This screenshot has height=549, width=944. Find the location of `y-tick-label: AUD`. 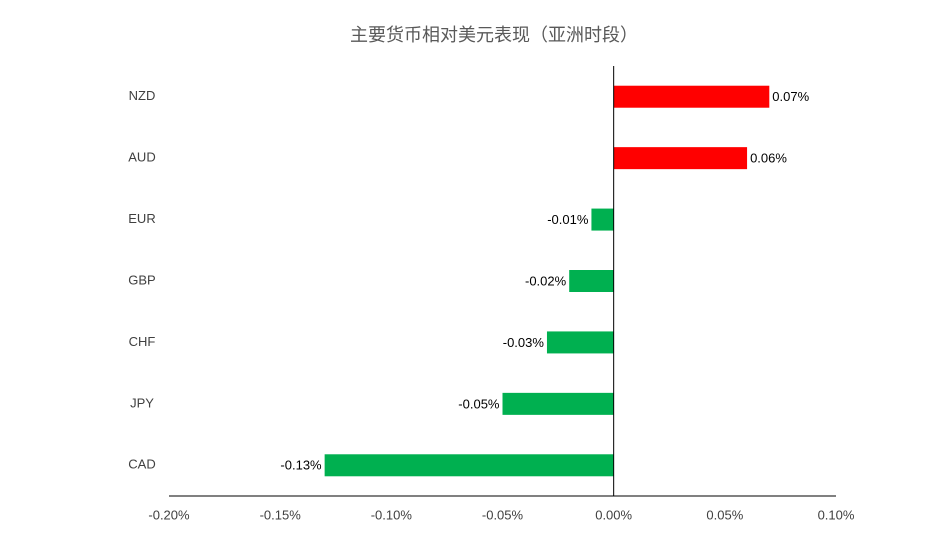

y-tick-label: AUD is located at coordinates (141, 157).